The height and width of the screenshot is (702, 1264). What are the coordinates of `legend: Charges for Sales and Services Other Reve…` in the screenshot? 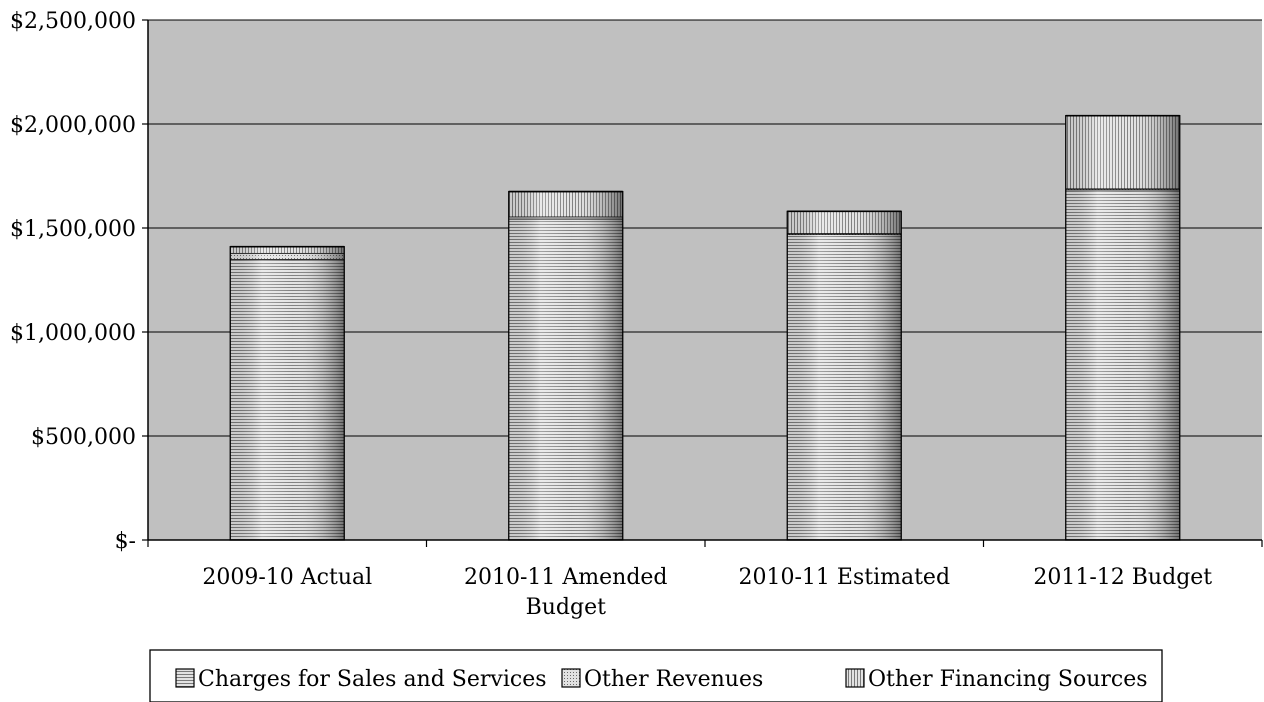 It's located at (656, 675).